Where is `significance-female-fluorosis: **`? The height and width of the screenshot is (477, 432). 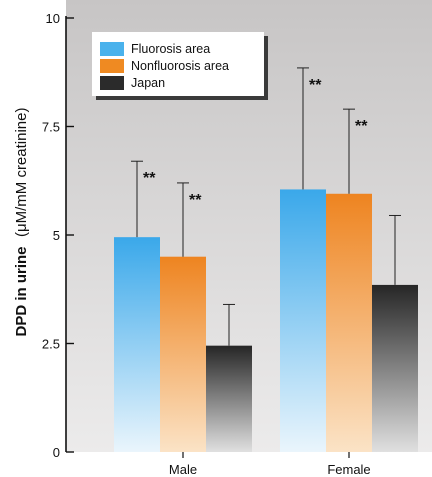 significance-female-fluorosis: ** is located at coordinates (315, 85).